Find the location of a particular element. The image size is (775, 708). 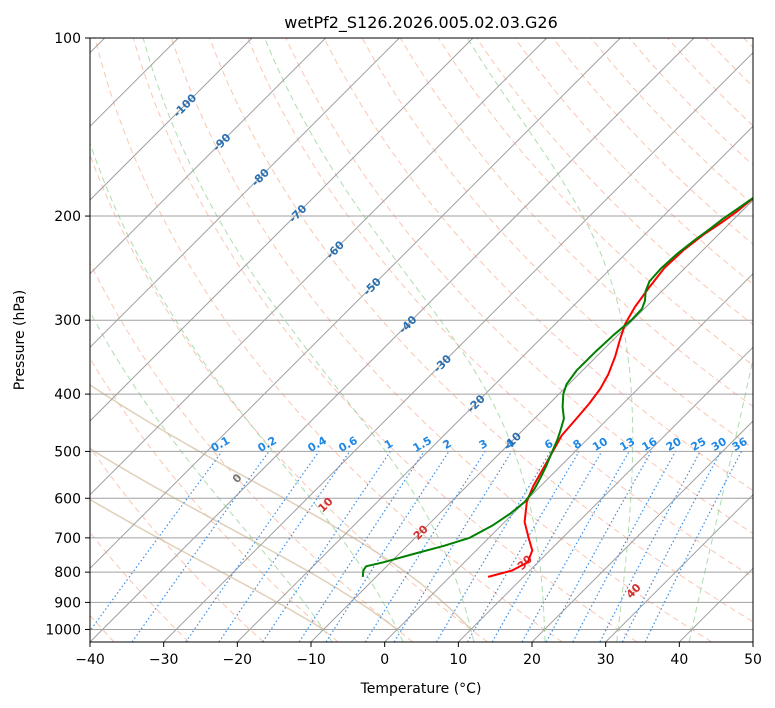

y-tick-label: 200 is located at coordinates (67, 217).